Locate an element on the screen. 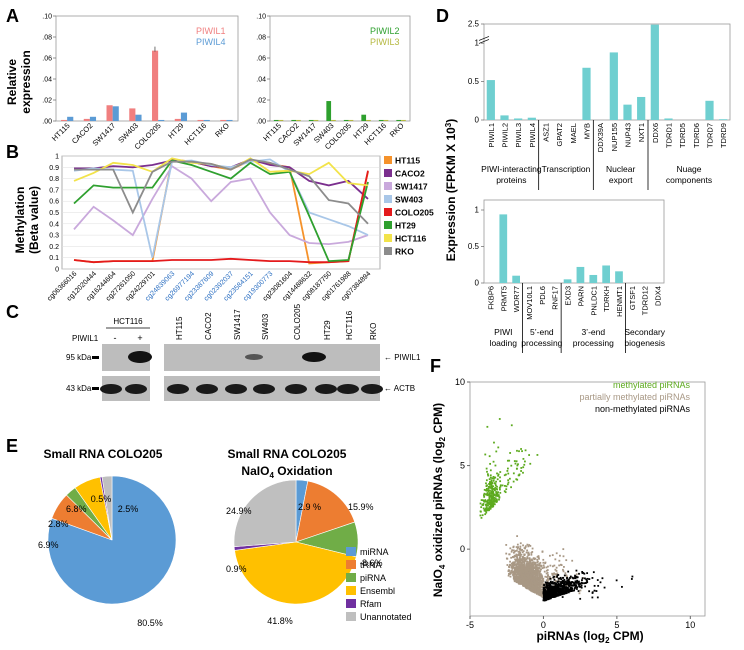  d-gene-label: WDR77 is located at coordinates (516, 299).